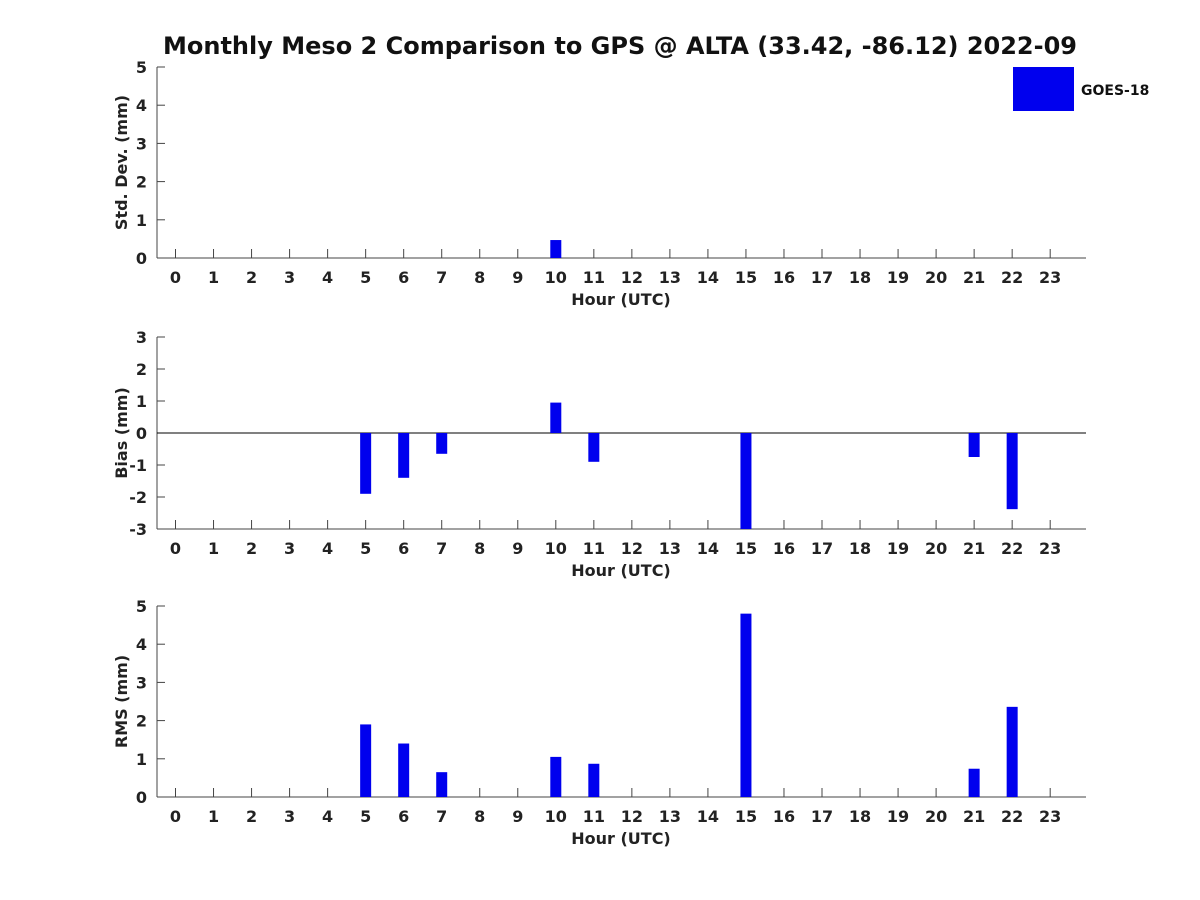 This screenshot has height=900, width=1200. What do you see at coordinates (121, 701) in the screenshot?
I see `y-axis-label: RMS (mm)` at bounding box center [121, 701].